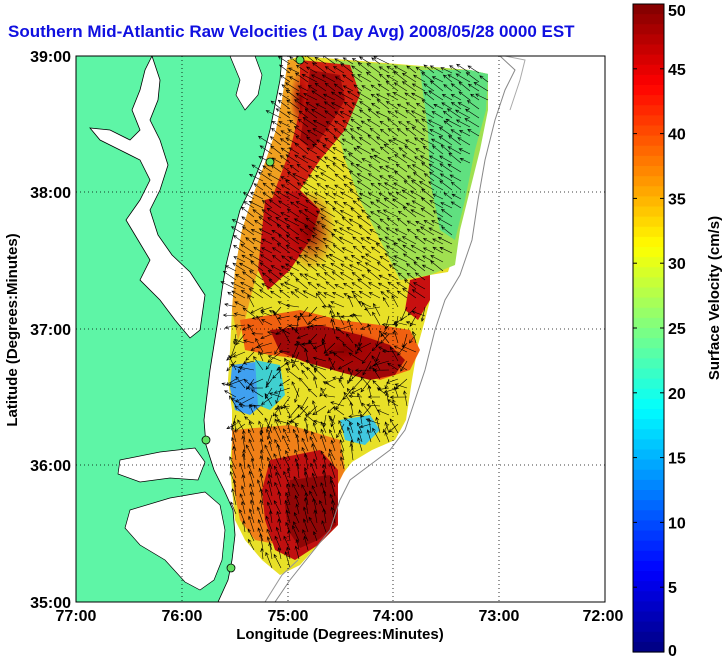 The height and width of the screenshot is (659, 724). What do you see at coordinates (50, 193) in the screenshot?
I see `lat-tick: 38:00` at bounding box center [50, 193].